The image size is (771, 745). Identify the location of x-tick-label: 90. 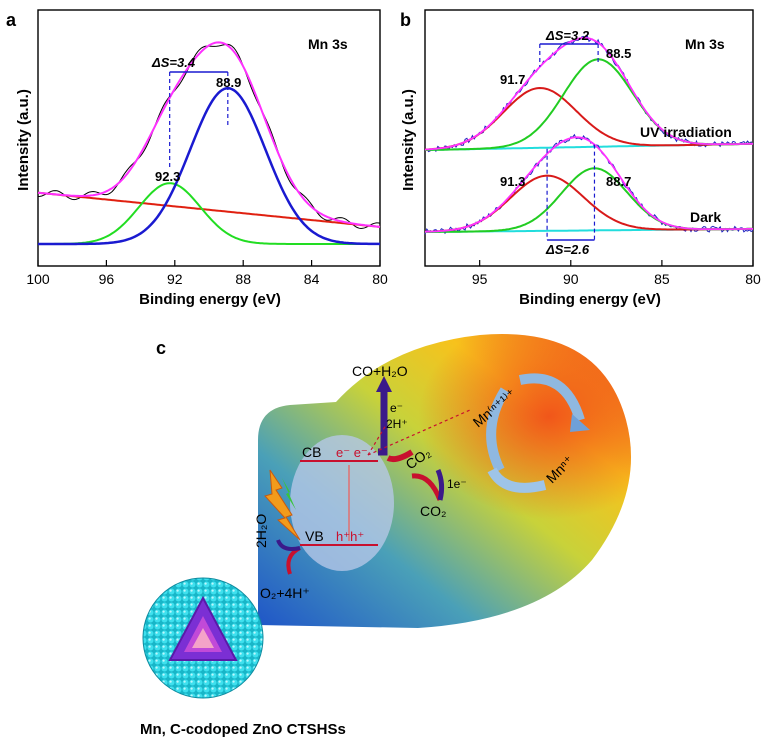
(571, 279).